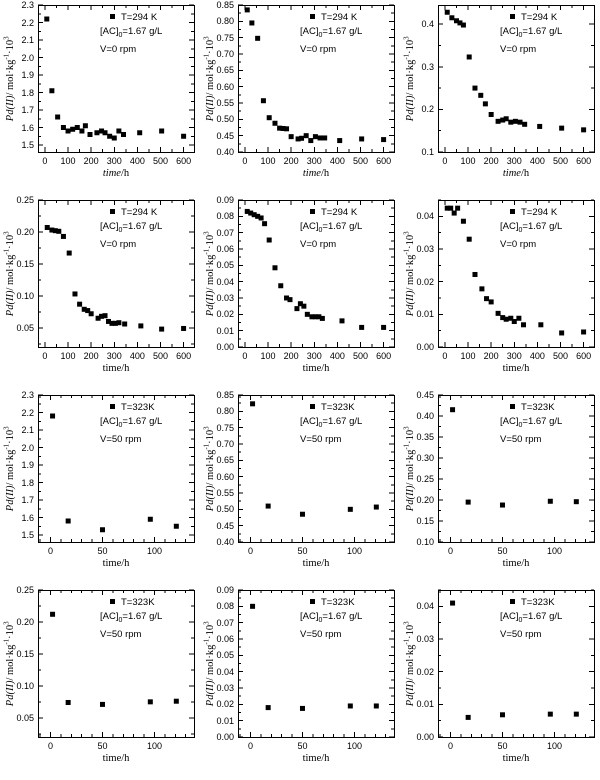 The width and height of the screenshot is (600, 780). Describe the element at coordinates (410, 498) in the screenshot. I see `y-axis-title-italic: Pd(II)` at that location.